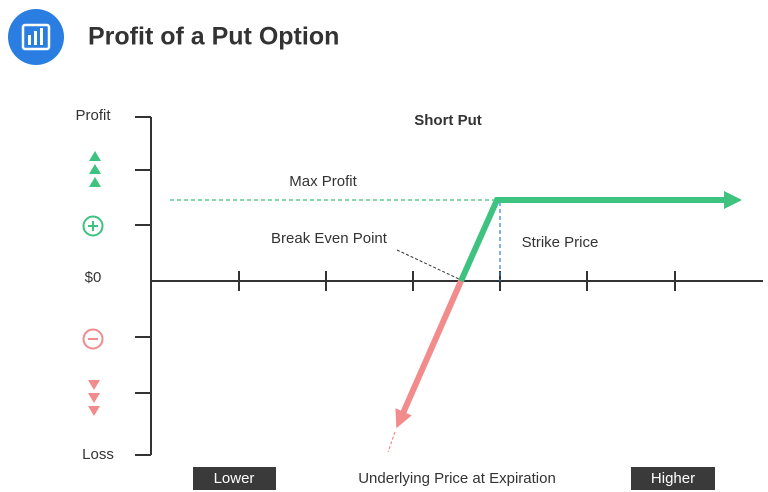 This screenshot has height=492, width=768. I want to click on icon, so click(36, 37).